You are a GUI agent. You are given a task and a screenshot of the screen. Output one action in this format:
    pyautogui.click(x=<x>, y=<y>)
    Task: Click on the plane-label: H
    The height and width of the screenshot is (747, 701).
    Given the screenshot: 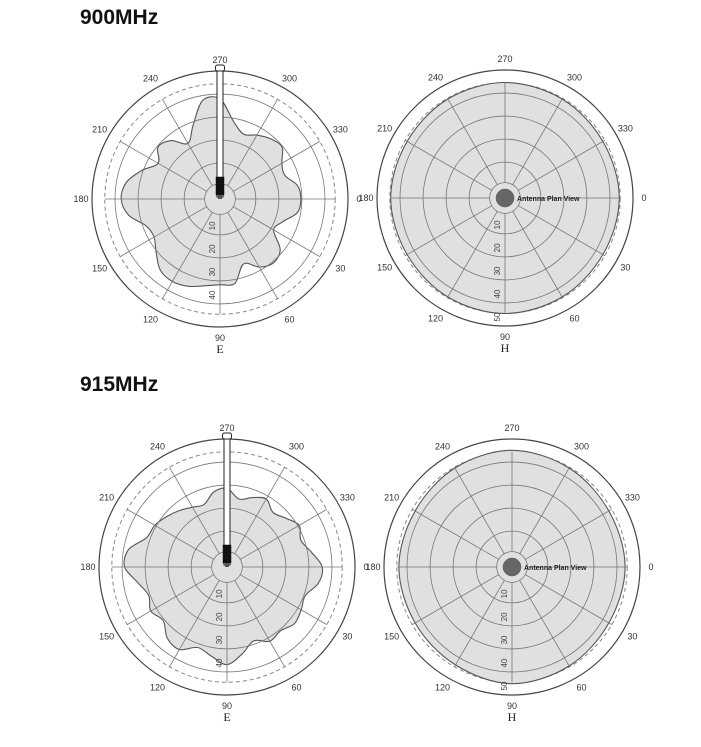 What is the action you would take?
    pyautogui.click(x=512, y=717)
    